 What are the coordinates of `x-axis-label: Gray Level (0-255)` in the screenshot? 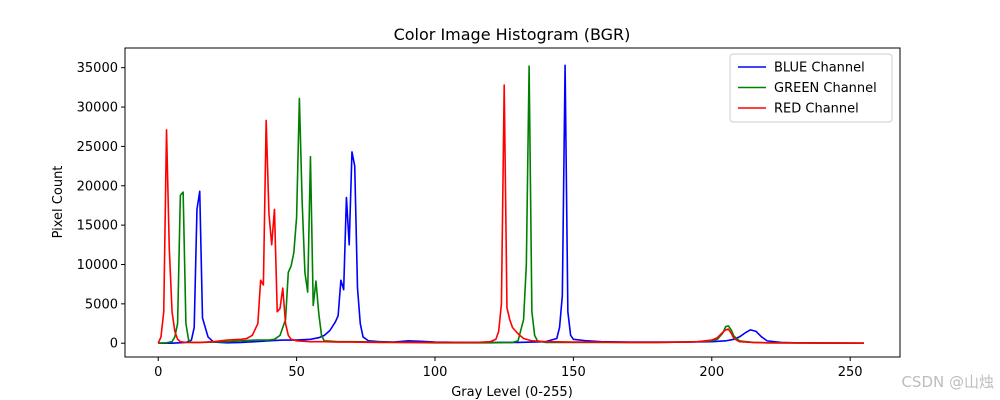 It's located at (512, 392).